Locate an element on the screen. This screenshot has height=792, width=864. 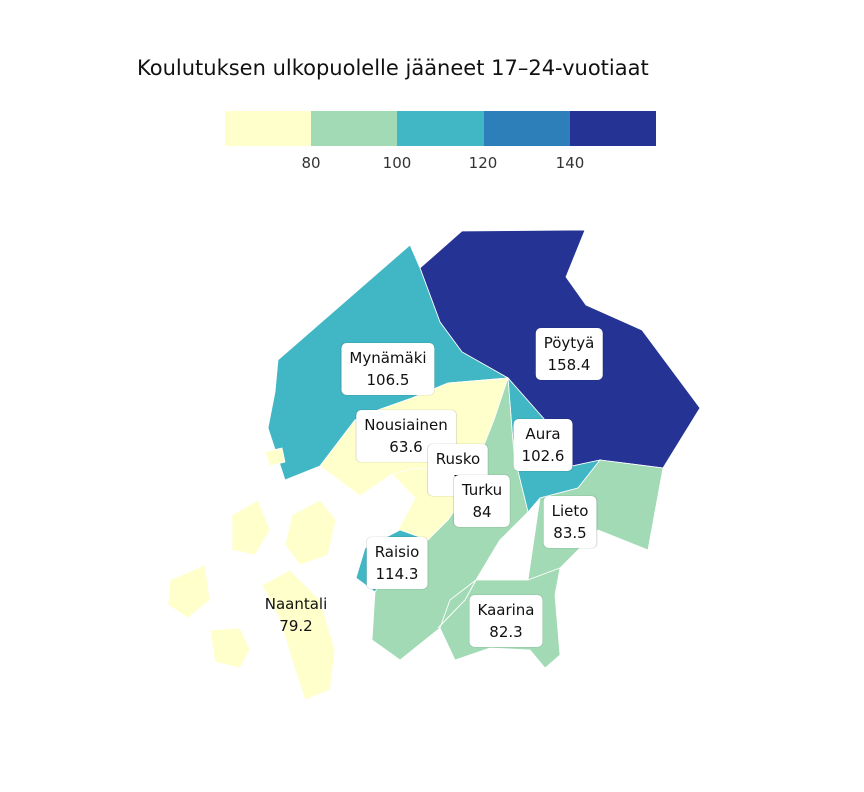
label-turku: Turku 84 is located at coordinates (482, 501).